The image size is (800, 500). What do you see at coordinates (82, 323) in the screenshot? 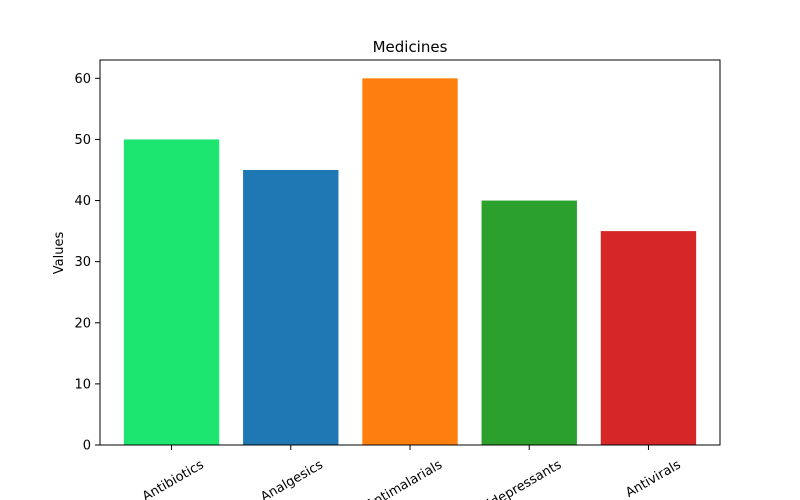
I see `y-tick-label: 20` at bounding box center [82, 323].